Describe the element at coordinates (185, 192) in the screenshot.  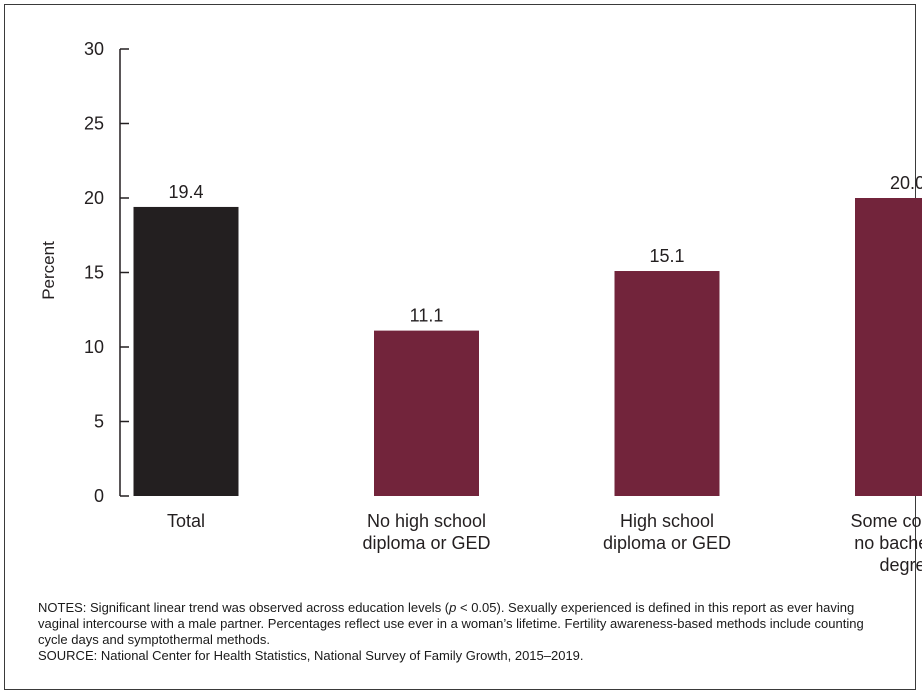
I see `value-label-1: 19.4` at that location.